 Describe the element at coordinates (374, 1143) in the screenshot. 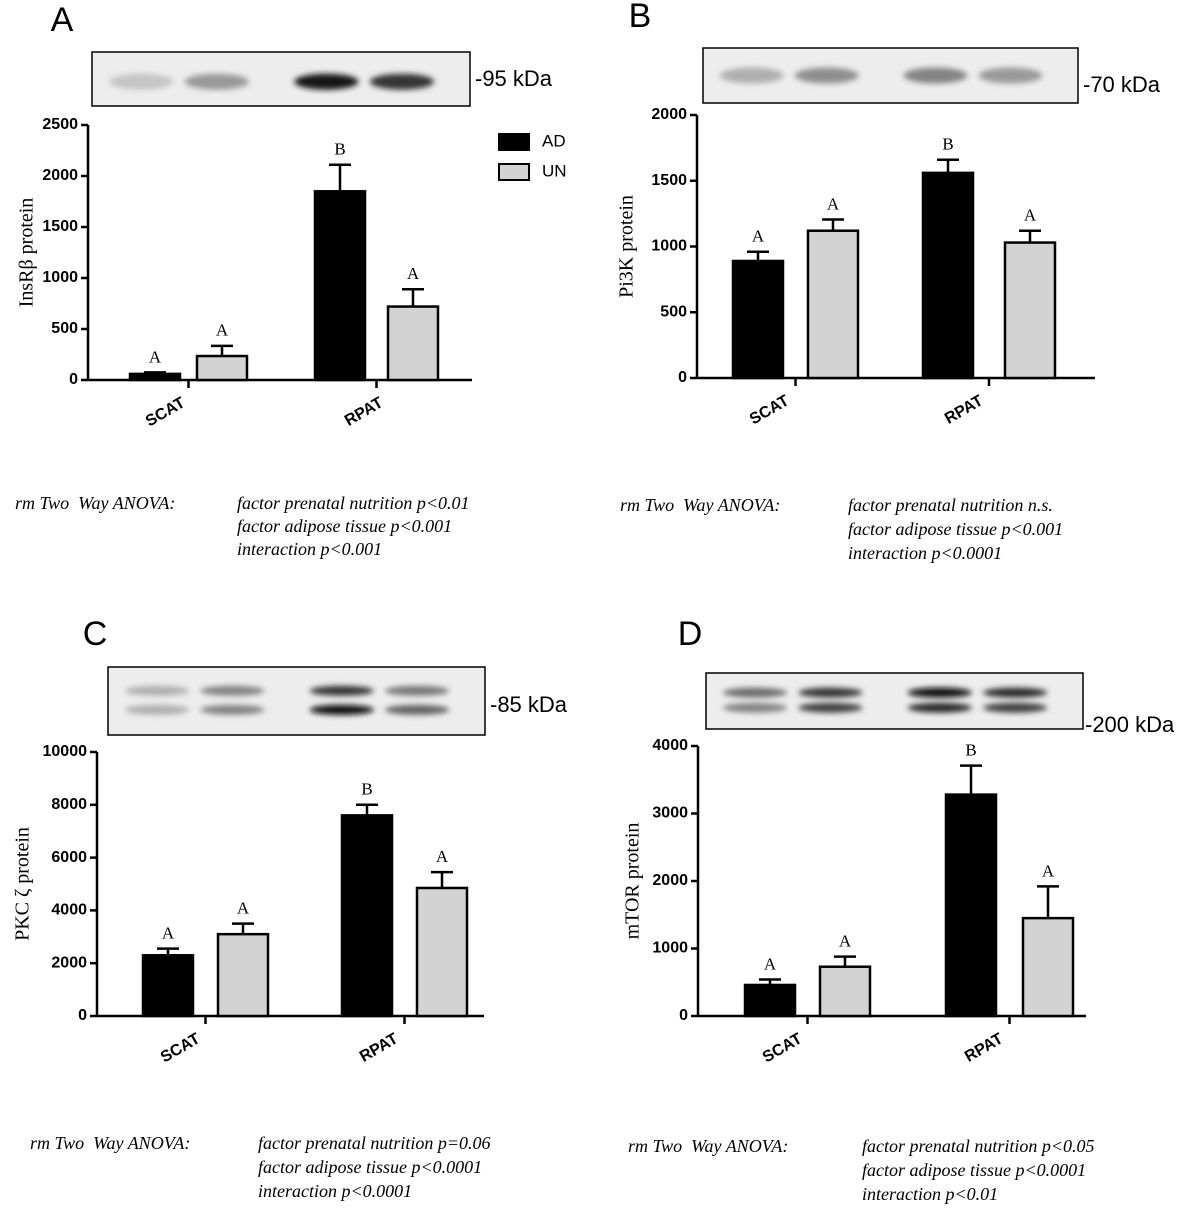

I see `anova-line: factor prenatal nutrition p=0.06` at that location.